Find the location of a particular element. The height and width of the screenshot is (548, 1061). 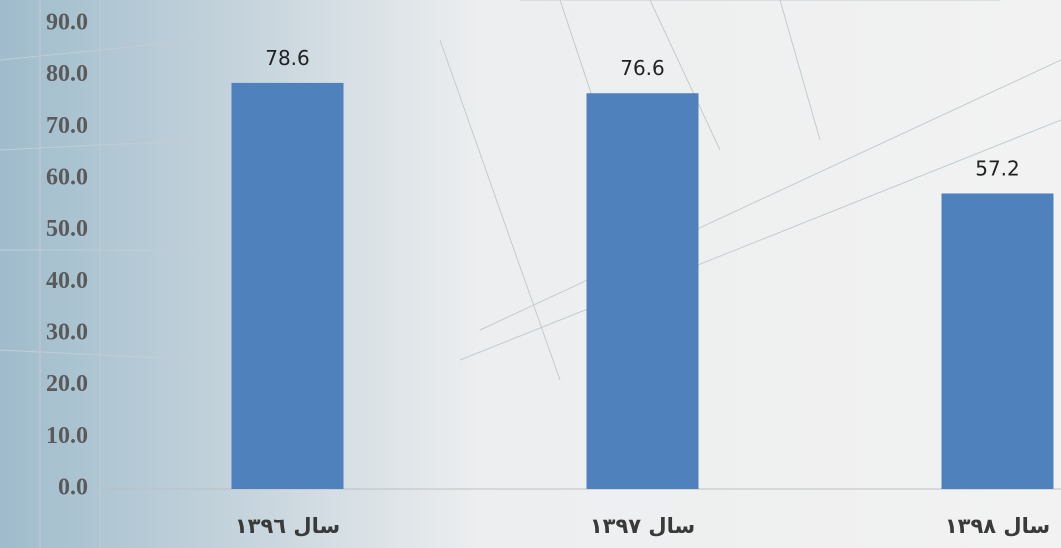

value-label: 76.6 is located at coordinates (642, 68).